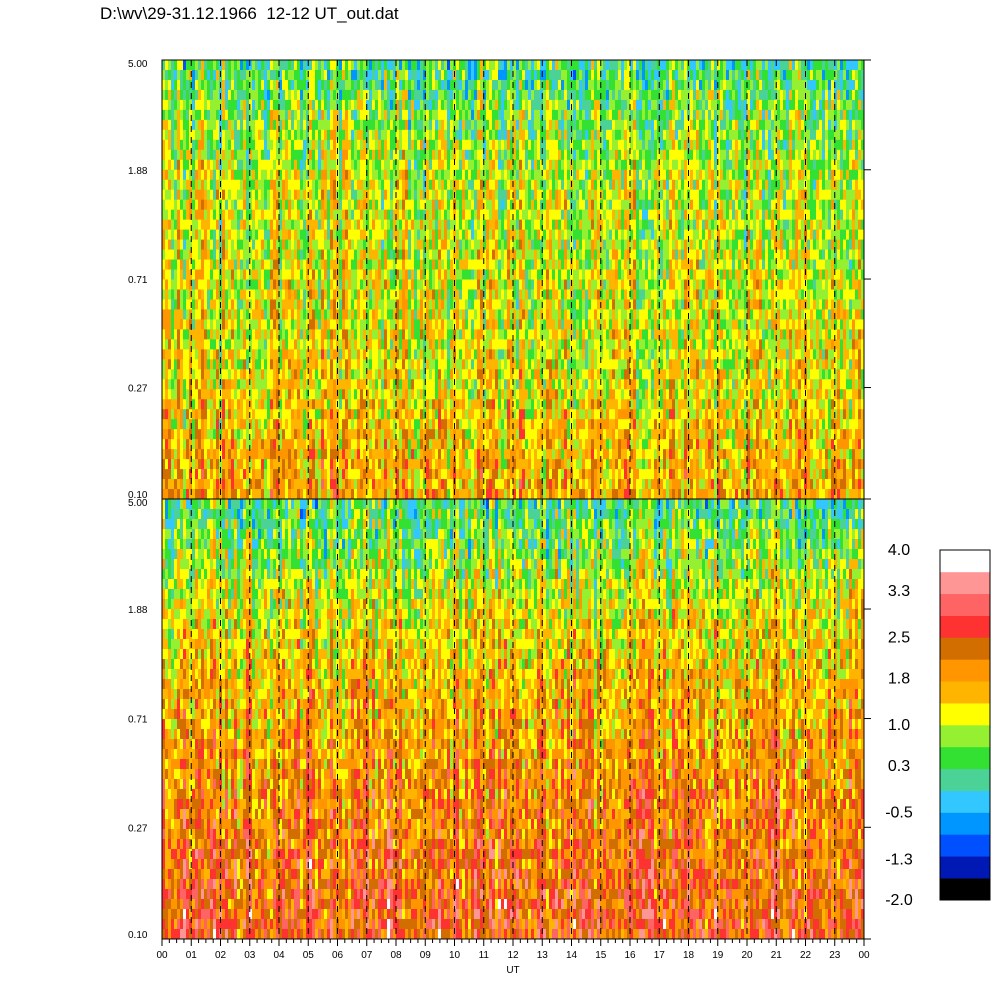 This screenshot has width=1000, height=1000. I want to click on x-tick-label: 14, so click(572, 955).